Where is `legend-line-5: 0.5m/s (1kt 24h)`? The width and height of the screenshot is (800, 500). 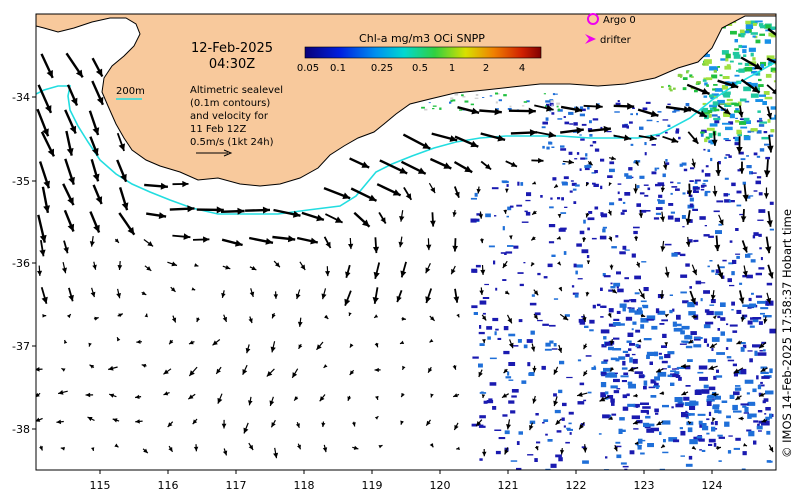 legend-line-5: 0.5m/s (1kt 24h) is located at coordinates (232, 142).